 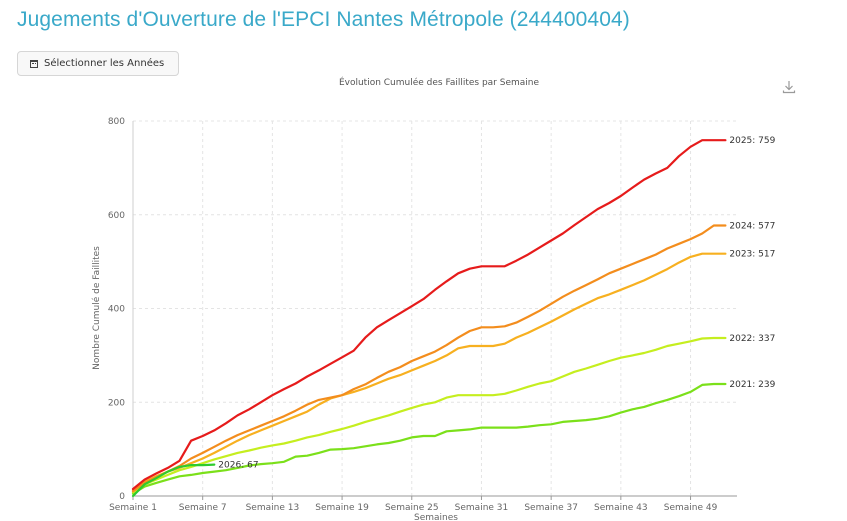 I want to click on x-tick-label: Semaine 37, so click(x=551, y=508).